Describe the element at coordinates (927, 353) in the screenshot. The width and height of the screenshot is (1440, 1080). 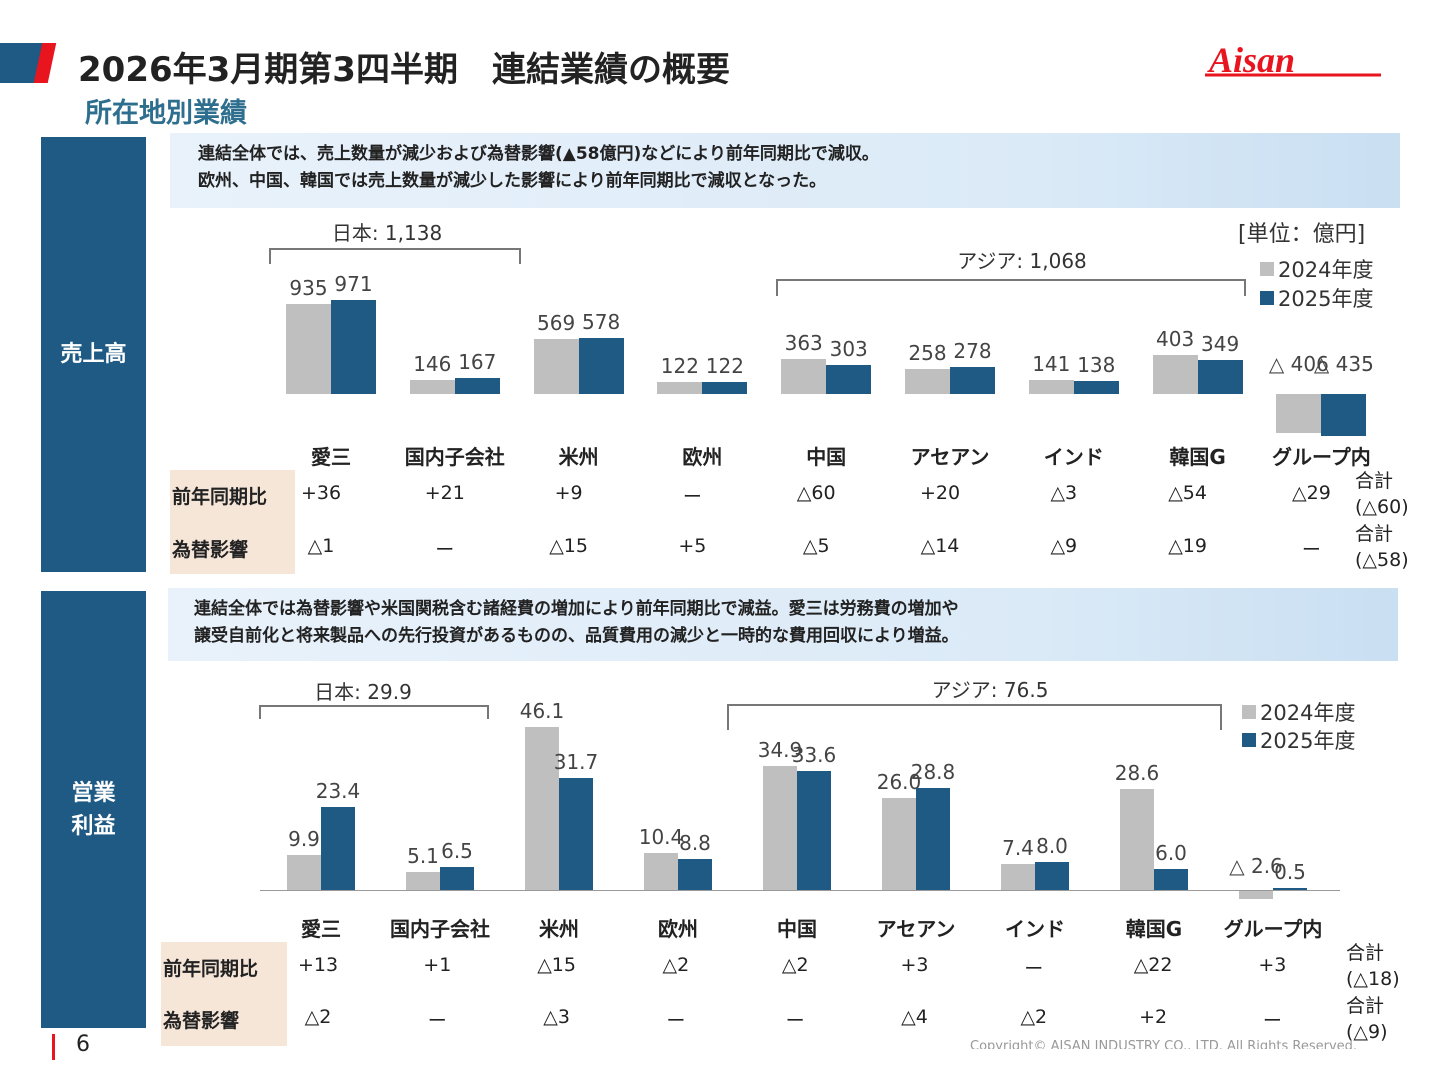
I see `data-label: 258` at that location.